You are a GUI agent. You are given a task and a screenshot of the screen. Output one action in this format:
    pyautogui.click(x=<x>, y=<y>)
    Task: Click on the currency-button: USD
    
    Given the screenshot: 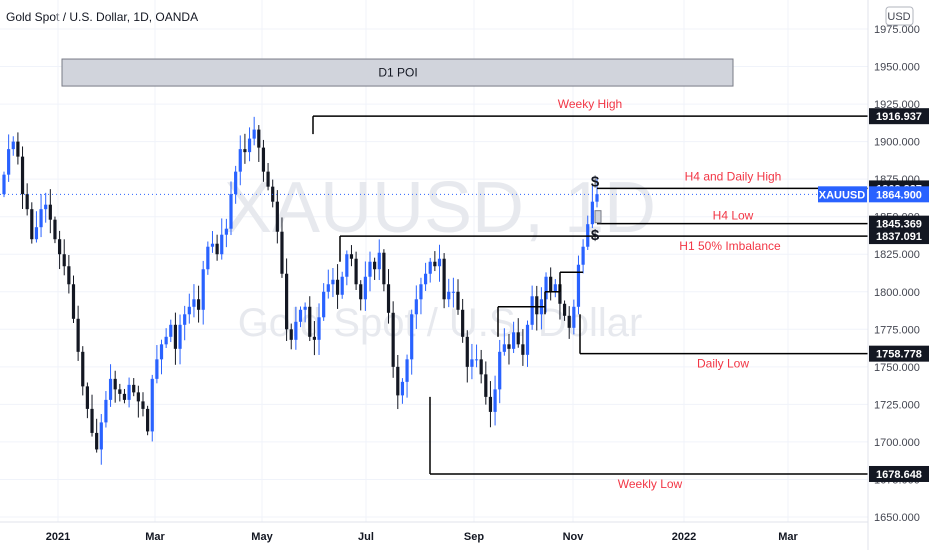 What is the action you would take?
    pyautogui.click(x=899, y=16)
    